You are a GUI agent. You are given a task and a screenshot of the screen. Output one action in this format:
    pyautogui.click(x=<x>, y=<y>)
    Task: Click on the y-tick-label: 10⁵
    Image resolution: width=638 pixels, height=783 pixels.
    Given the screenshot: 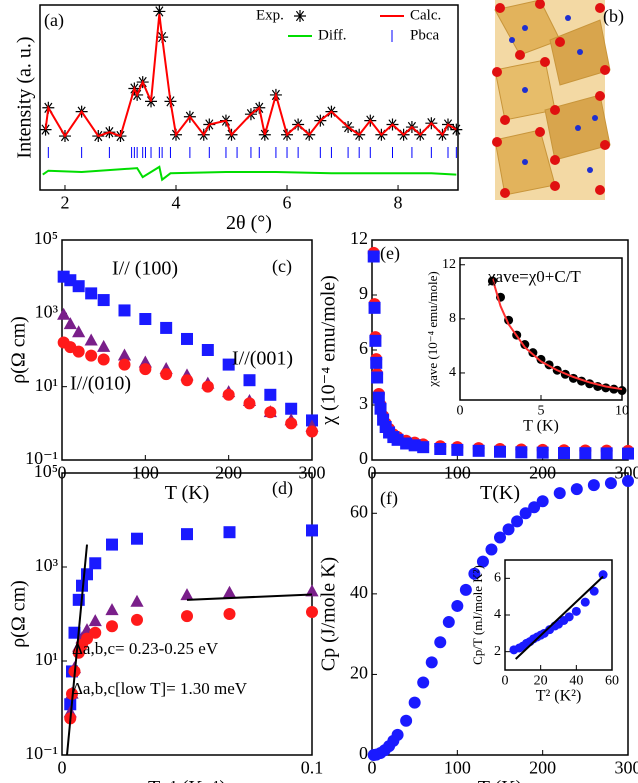 What is the action you would take?
    pyautogui.click(x=46, y=238)
    